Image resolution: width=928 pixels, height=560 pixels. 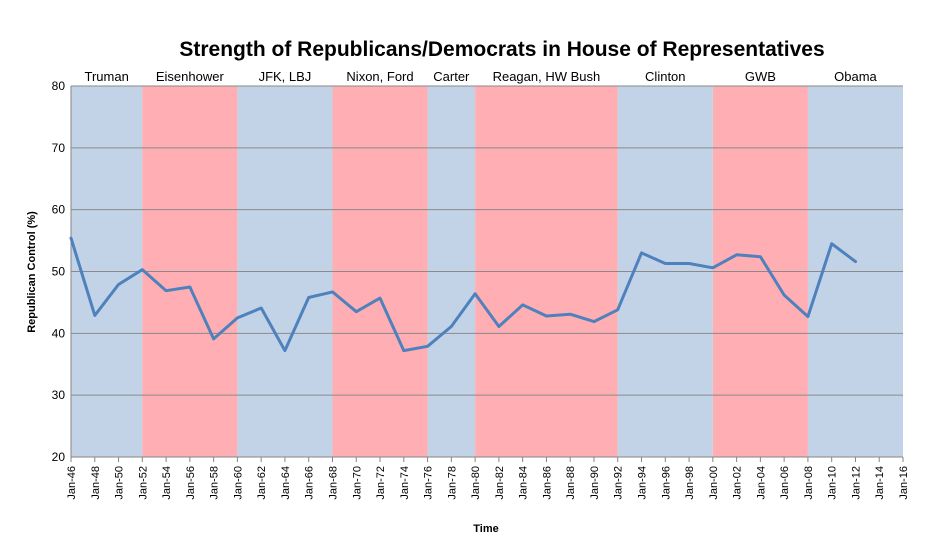 I want to click on era-label-1: Eisenhower, so click(x=190, y=76).